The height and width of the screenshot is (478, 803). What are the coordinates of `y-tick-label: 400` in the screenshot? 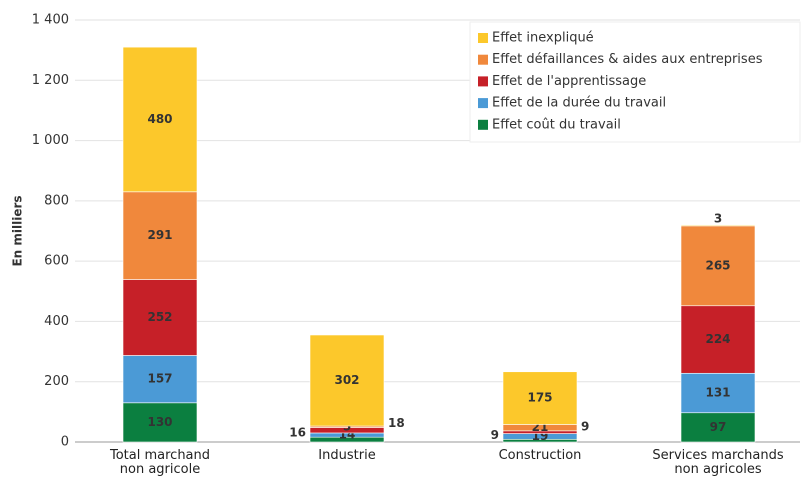 It's located at (56, 321).